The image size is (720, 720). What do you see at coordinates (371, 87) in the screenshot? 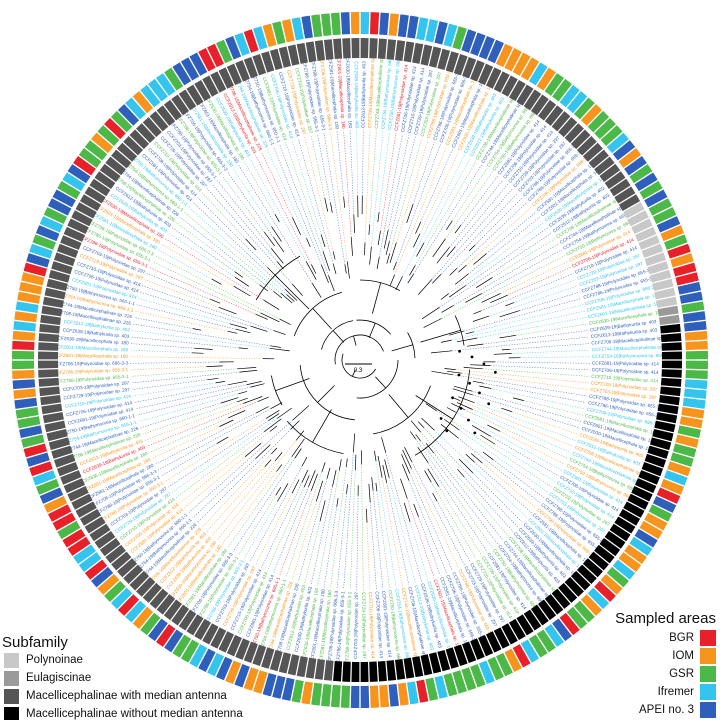
I see `tip-label: CCFZ708-19|Macellicephalinae sp. 226` at bounding box center [371, 87].